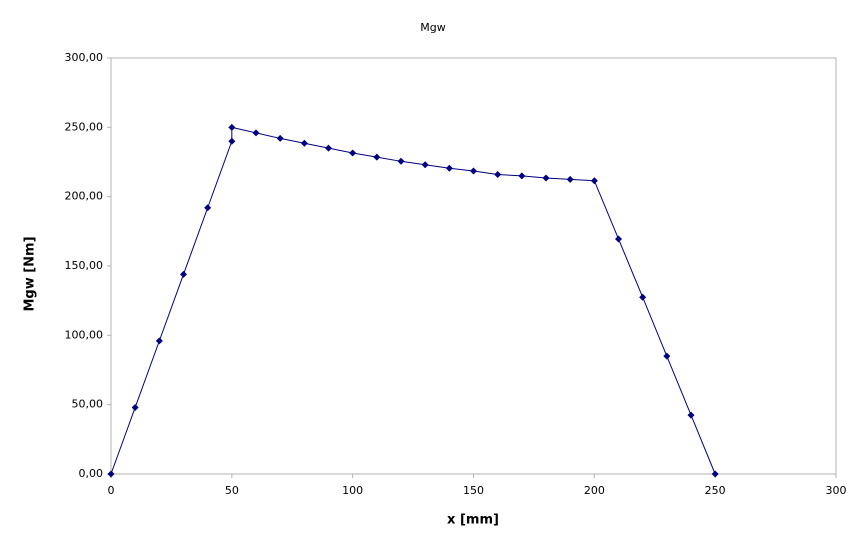 The height and width of the screenshot is (548, 866). What do you see at coordinates (111, 490) in the screenshot?
I see `x-tick-label: 0` at bounding box center [111, 490].